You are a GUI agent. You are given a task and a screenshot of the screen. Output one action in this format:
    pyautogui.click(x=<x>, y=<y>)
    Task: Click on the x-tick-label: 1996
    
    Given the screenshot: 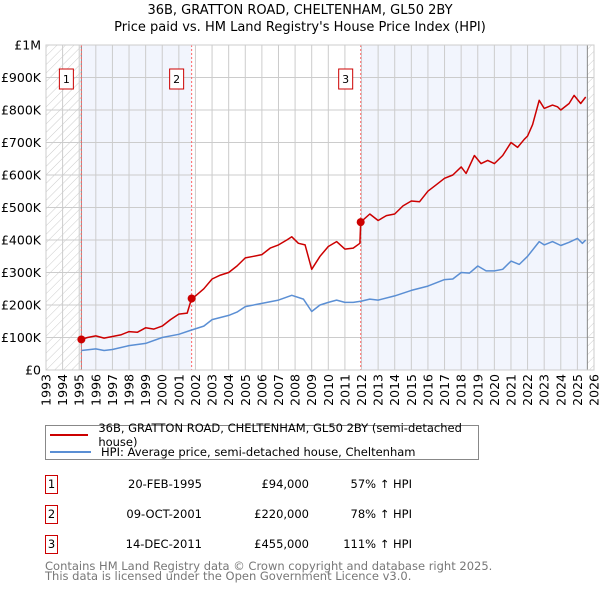 What is the action you would take?
    pyautogui.click(x=95, y=390)
    